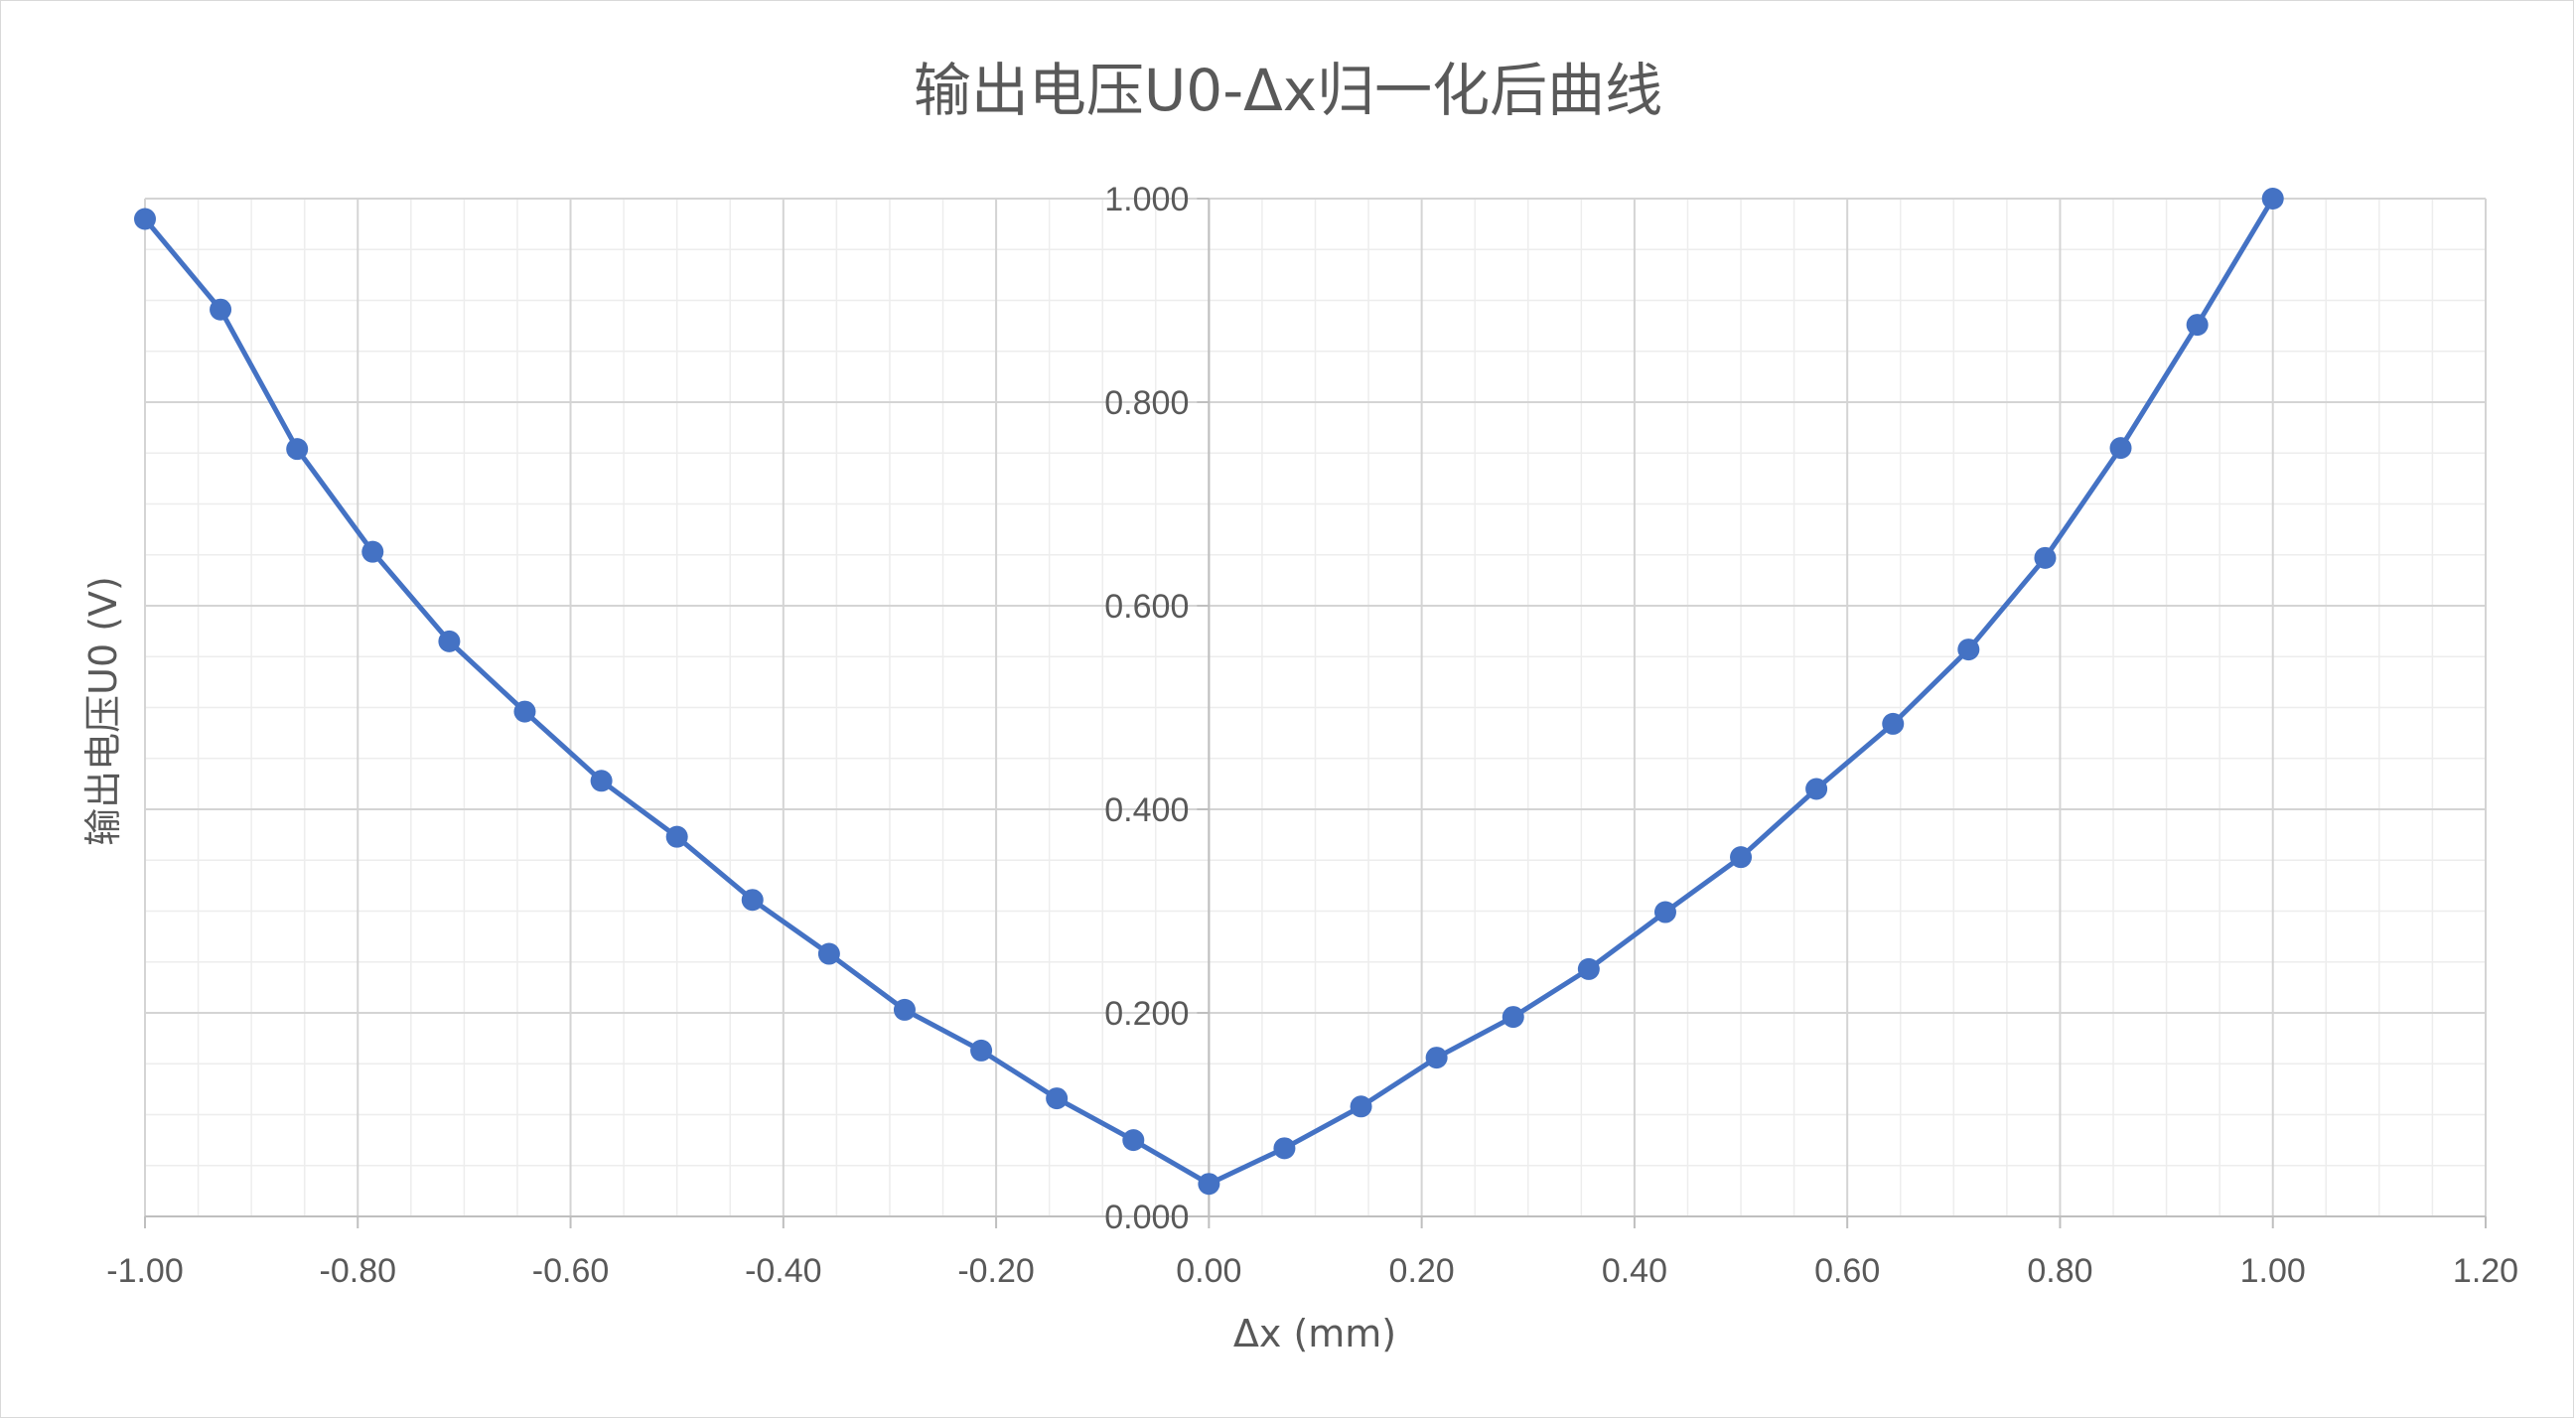 The height and width of the screenshot is (1420, 2576). Describe the element at coordinates (1146, 403) in the screenshot. I see `y-tick-label: 0.800` at that location.